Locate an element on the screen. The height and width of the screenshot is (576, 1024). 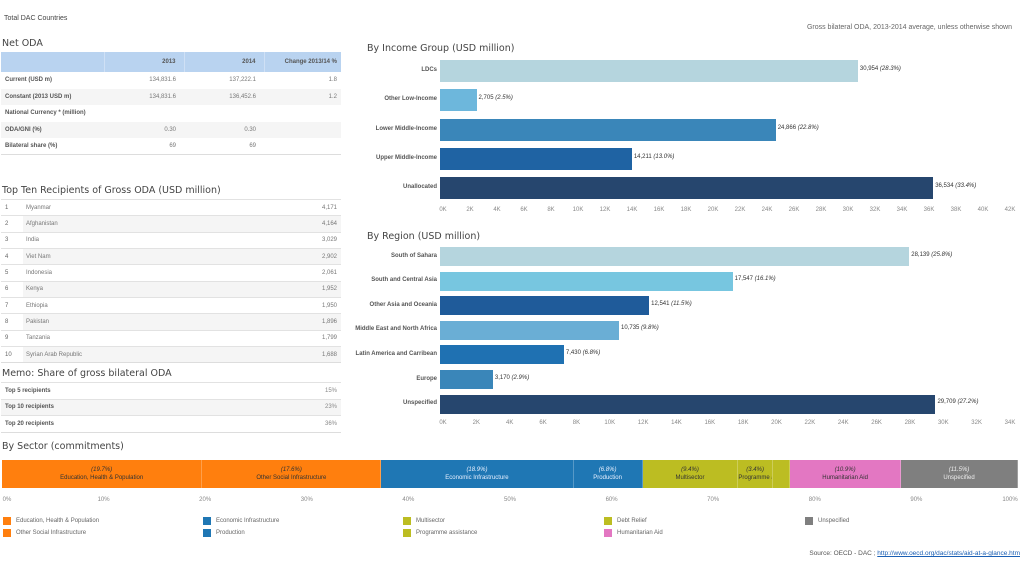
sector-name: Economic Infrastructure is located at coordinates (477, 478).